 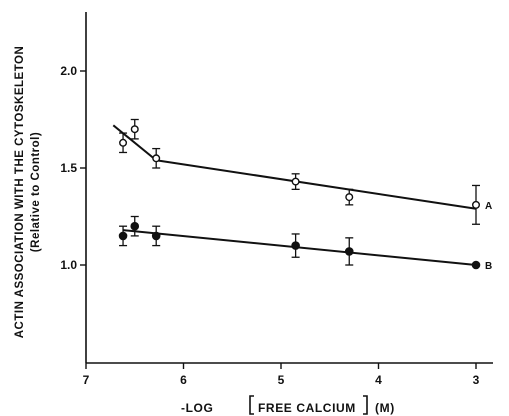 What do you see at coordinates (488, 266) in the screenshot?
I see `series-b-label: B` at bounding box center [488, 266].